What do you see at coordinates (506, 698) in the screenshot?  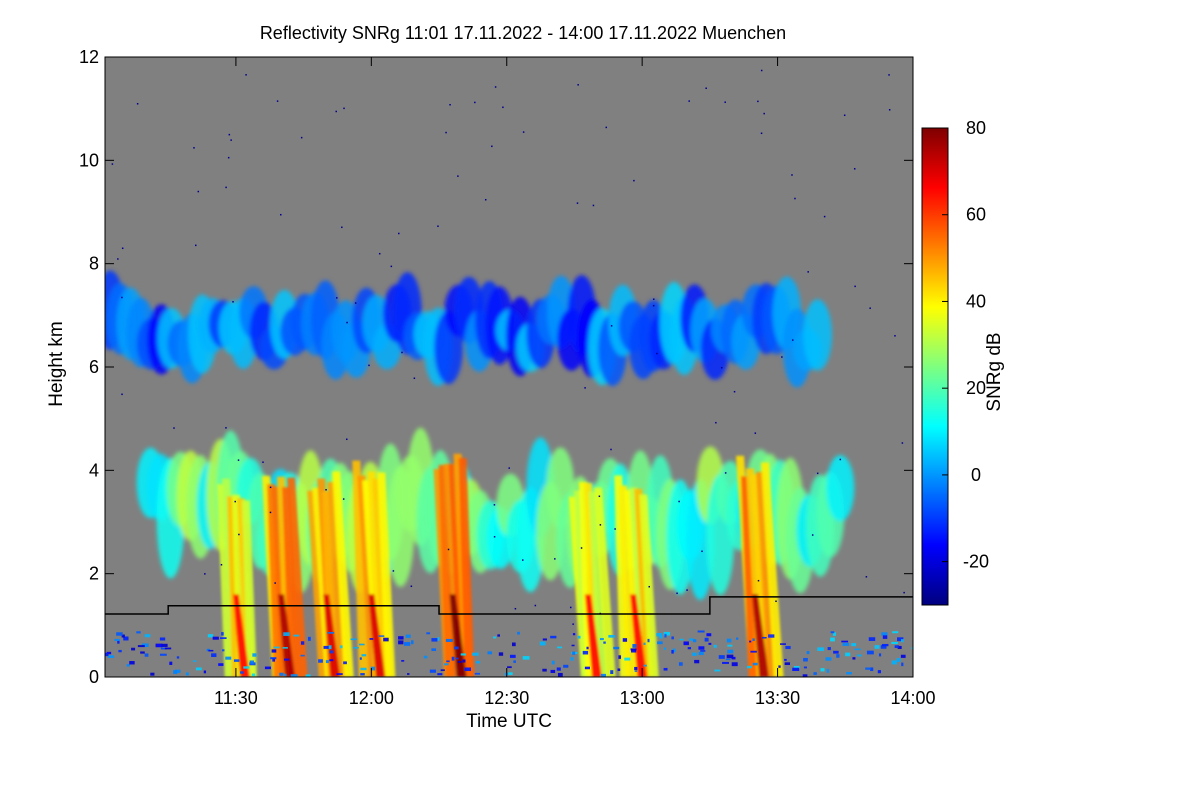 I see `x-tick-label-3: 12:30` at bounding box center [506, 698].